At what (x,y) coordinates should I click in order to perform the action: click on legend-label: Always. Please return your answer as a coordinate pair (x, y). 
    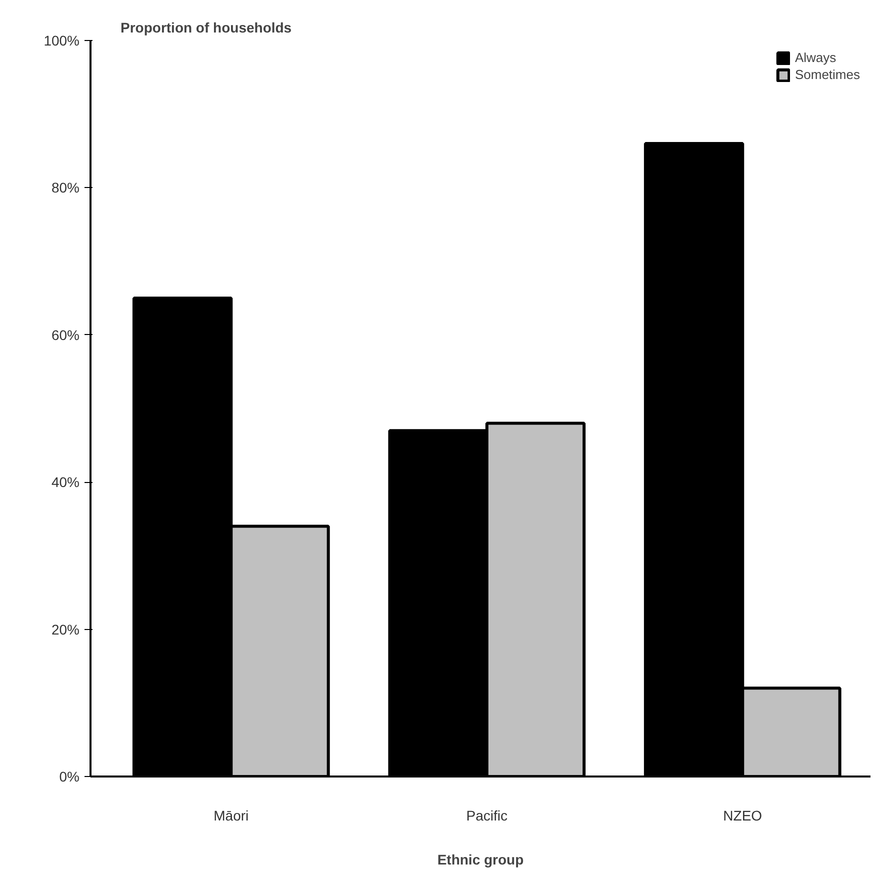
    Looking at the image, I should click on (815, 57).